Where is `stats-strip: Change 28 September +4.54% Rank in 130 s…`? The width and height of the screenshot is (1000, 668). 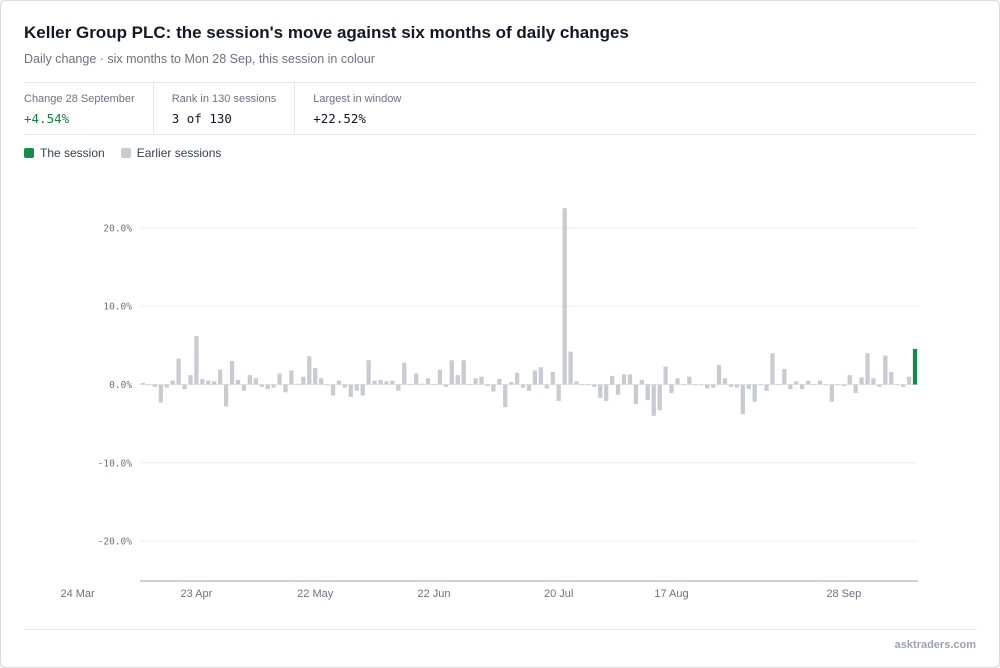 stats-strip: Change 28 September +4.54% Rank in 130 s… is located at coordinates (500, 108).